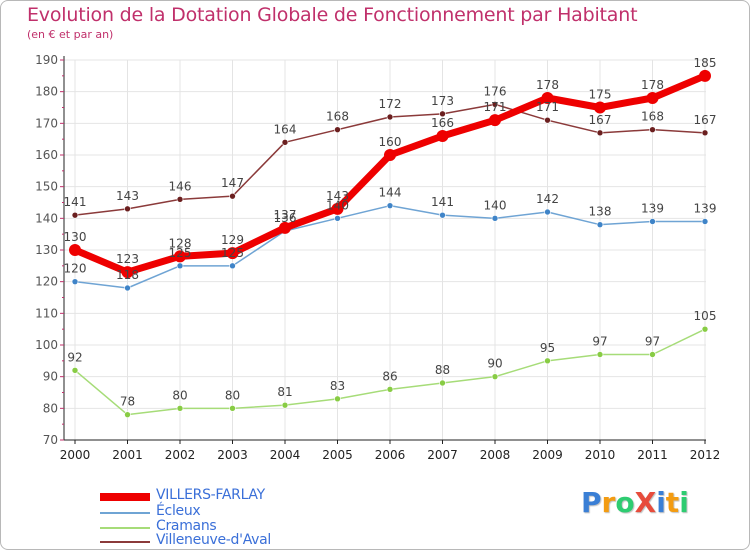 This screenshot has height=550, width=750. Describe the element at coordinates (442, 101) in the screenshot. I see `data-label-villeneuve-d-aval-2007: 173` at that location.